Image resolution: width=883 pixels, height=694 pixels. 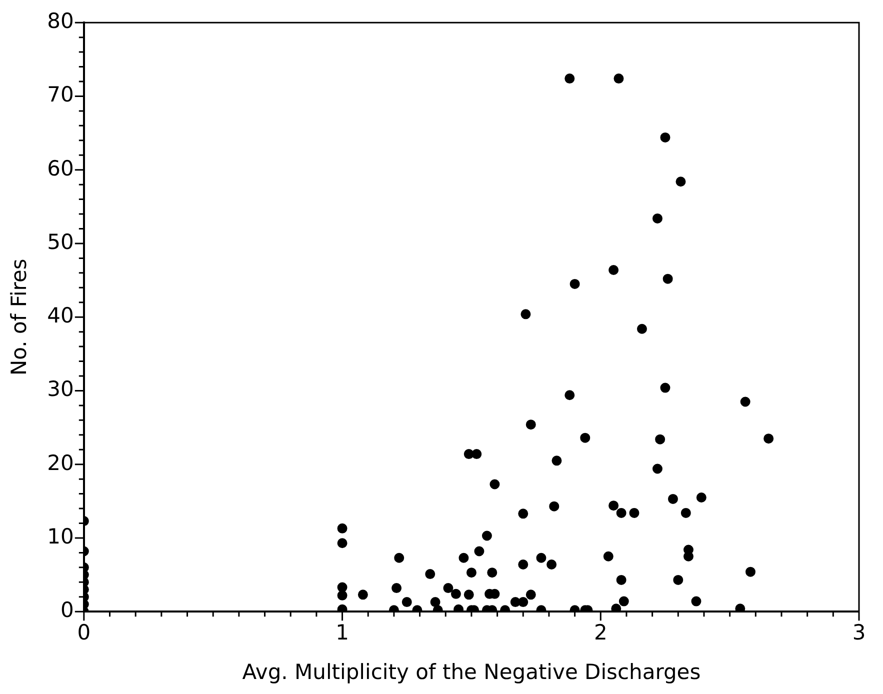 I want to click on y-tick-label: 20, so click(x=60, y=462).